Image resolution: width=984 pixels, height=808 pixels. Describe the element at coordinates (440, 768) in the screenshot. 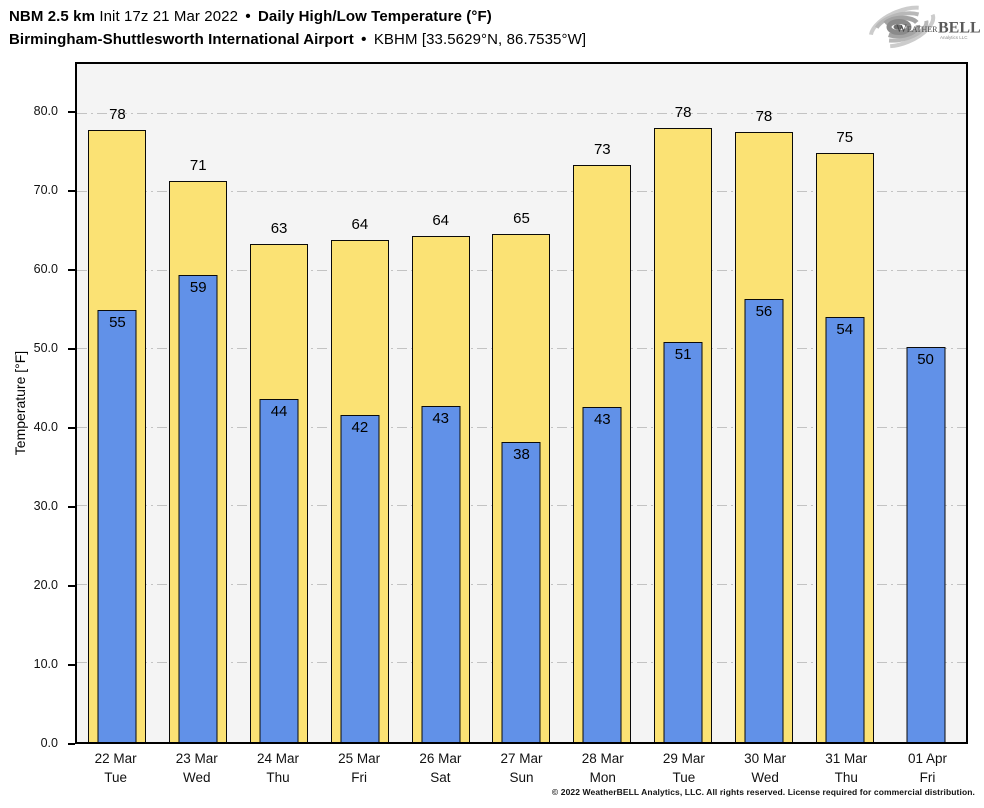

I see `x-tick-label: 26 Mar Sat` at that location.